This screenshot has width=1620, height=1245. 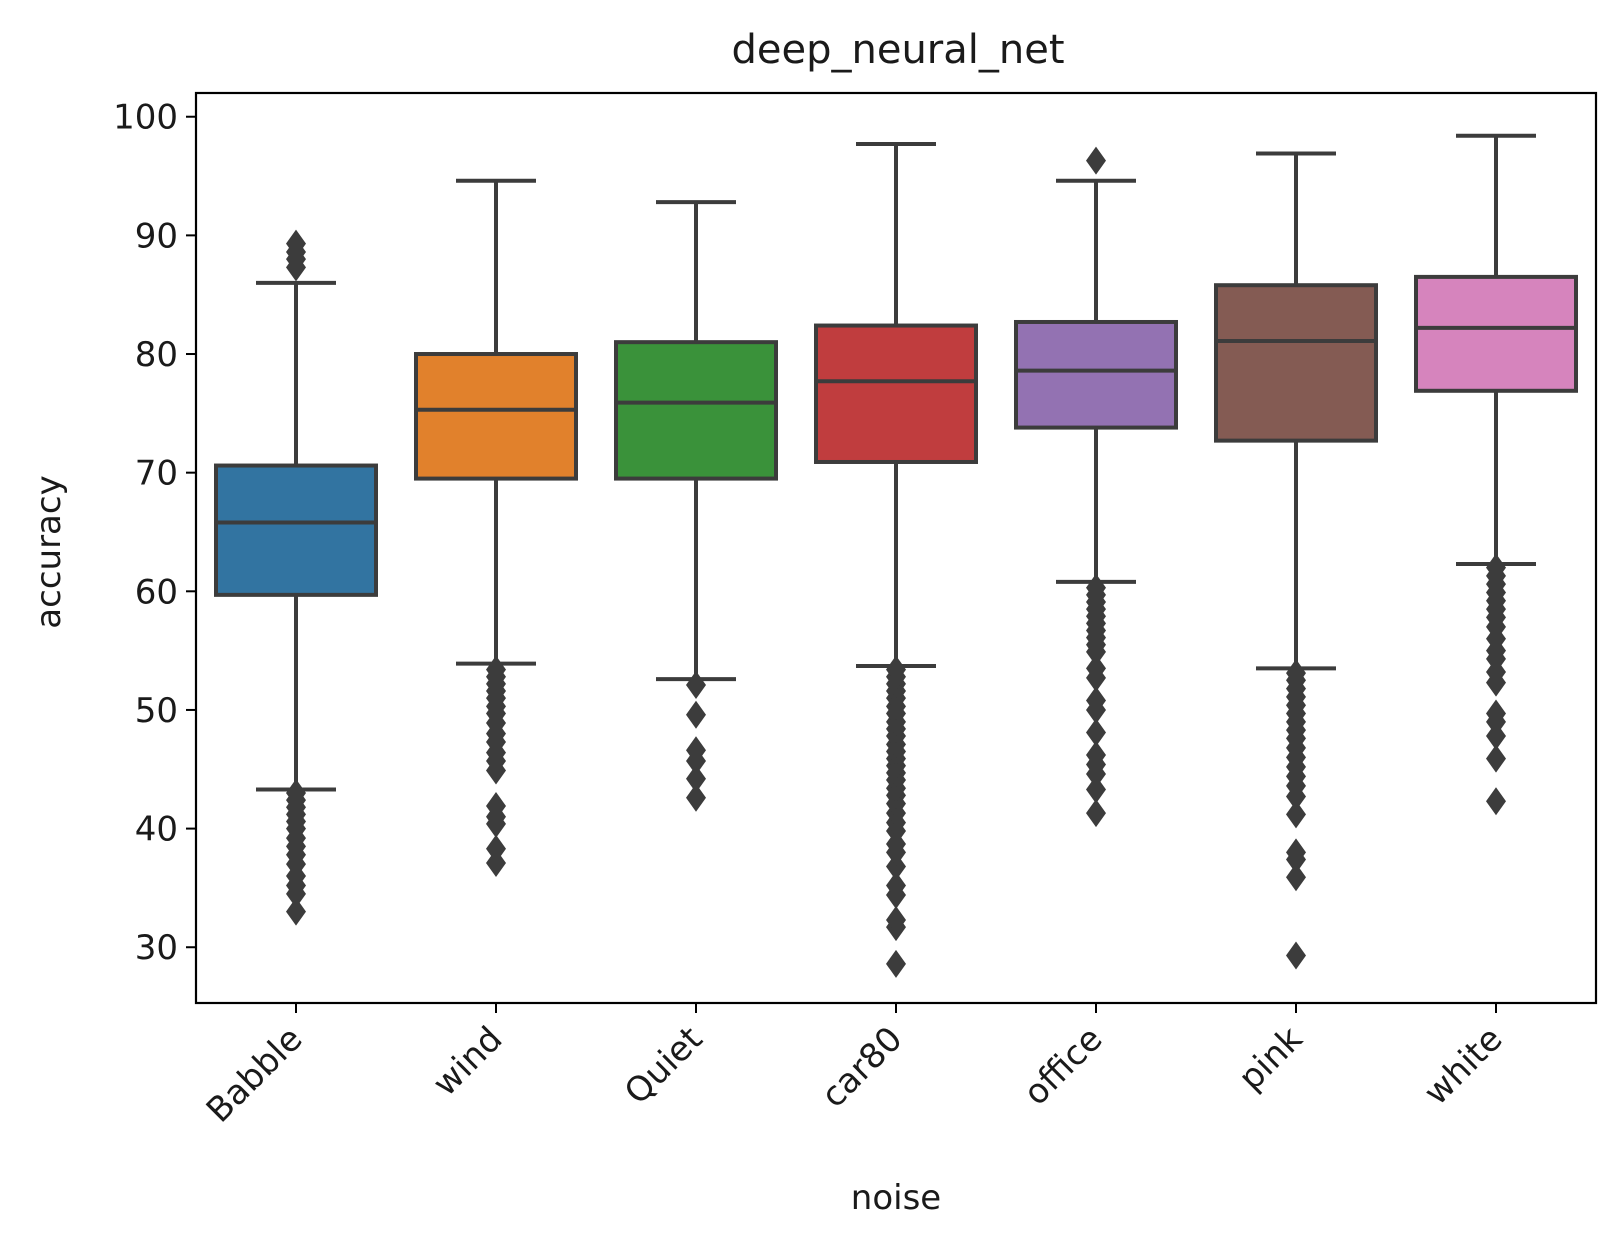 What do you see at coordinates (154, 533) in the screenshot?
I see `y-axis: 30 40 50 60 70 80 90 100` at bounding box center [154, 533].